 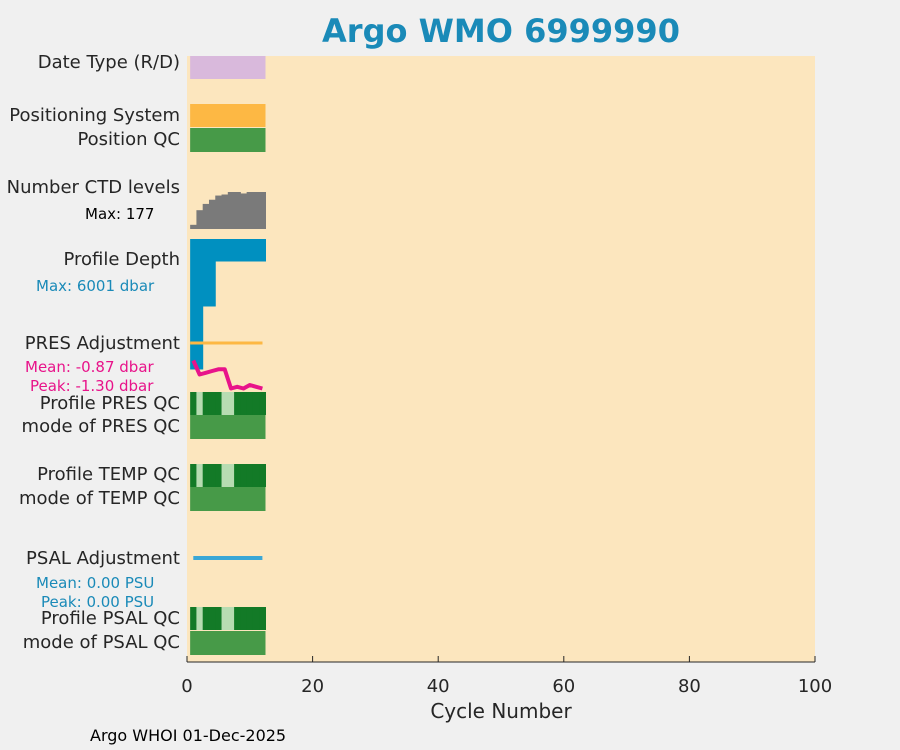 What do you see at coordinates (312, 686) in the screenshot?
I see `x-tick-label: 20` at bounding box center [312, 686].